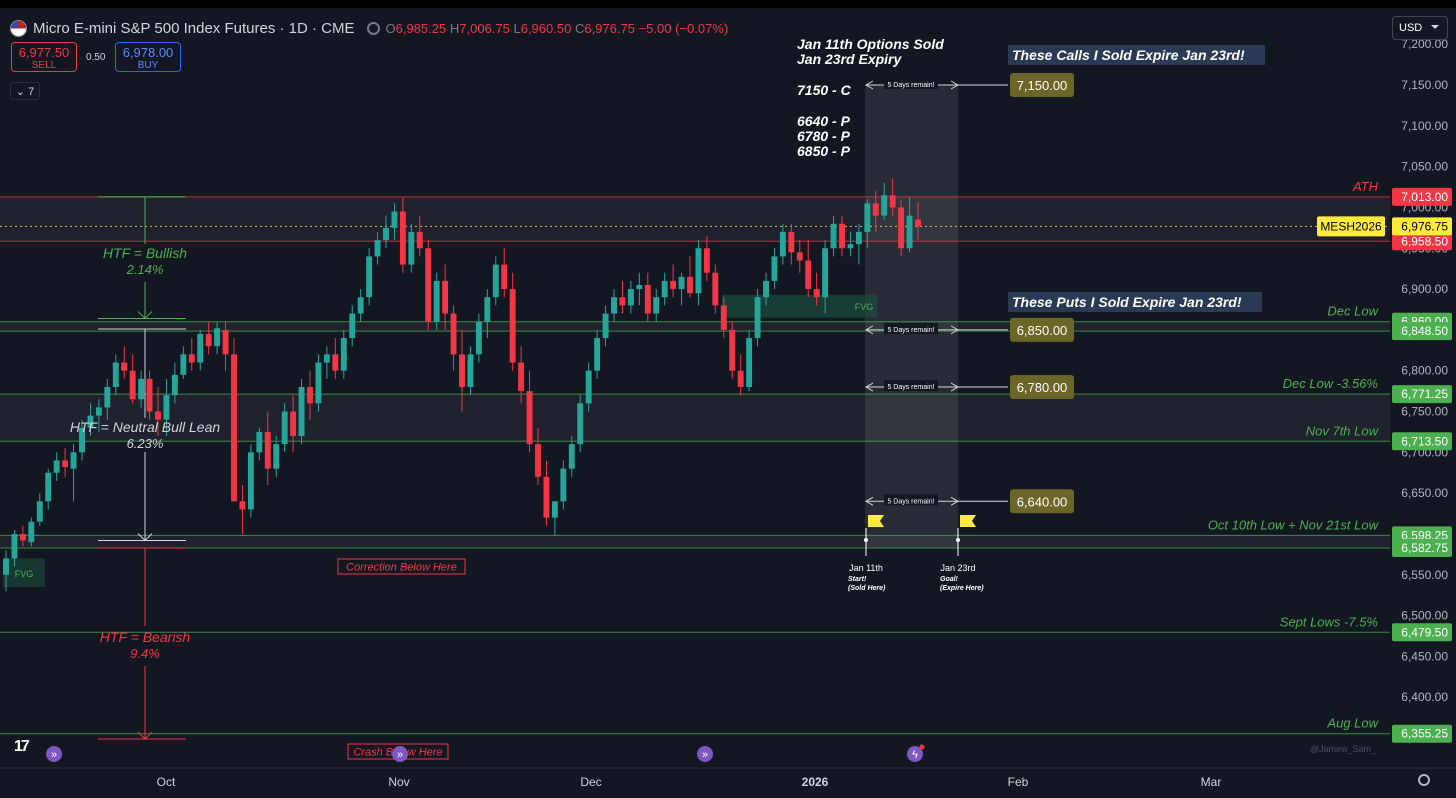 The width and height of the screenshot is (1456, 798). Describe the element at coordinates (1424, 226) in the screenshot. I see `current-price-text: 6,976.75` at that location.